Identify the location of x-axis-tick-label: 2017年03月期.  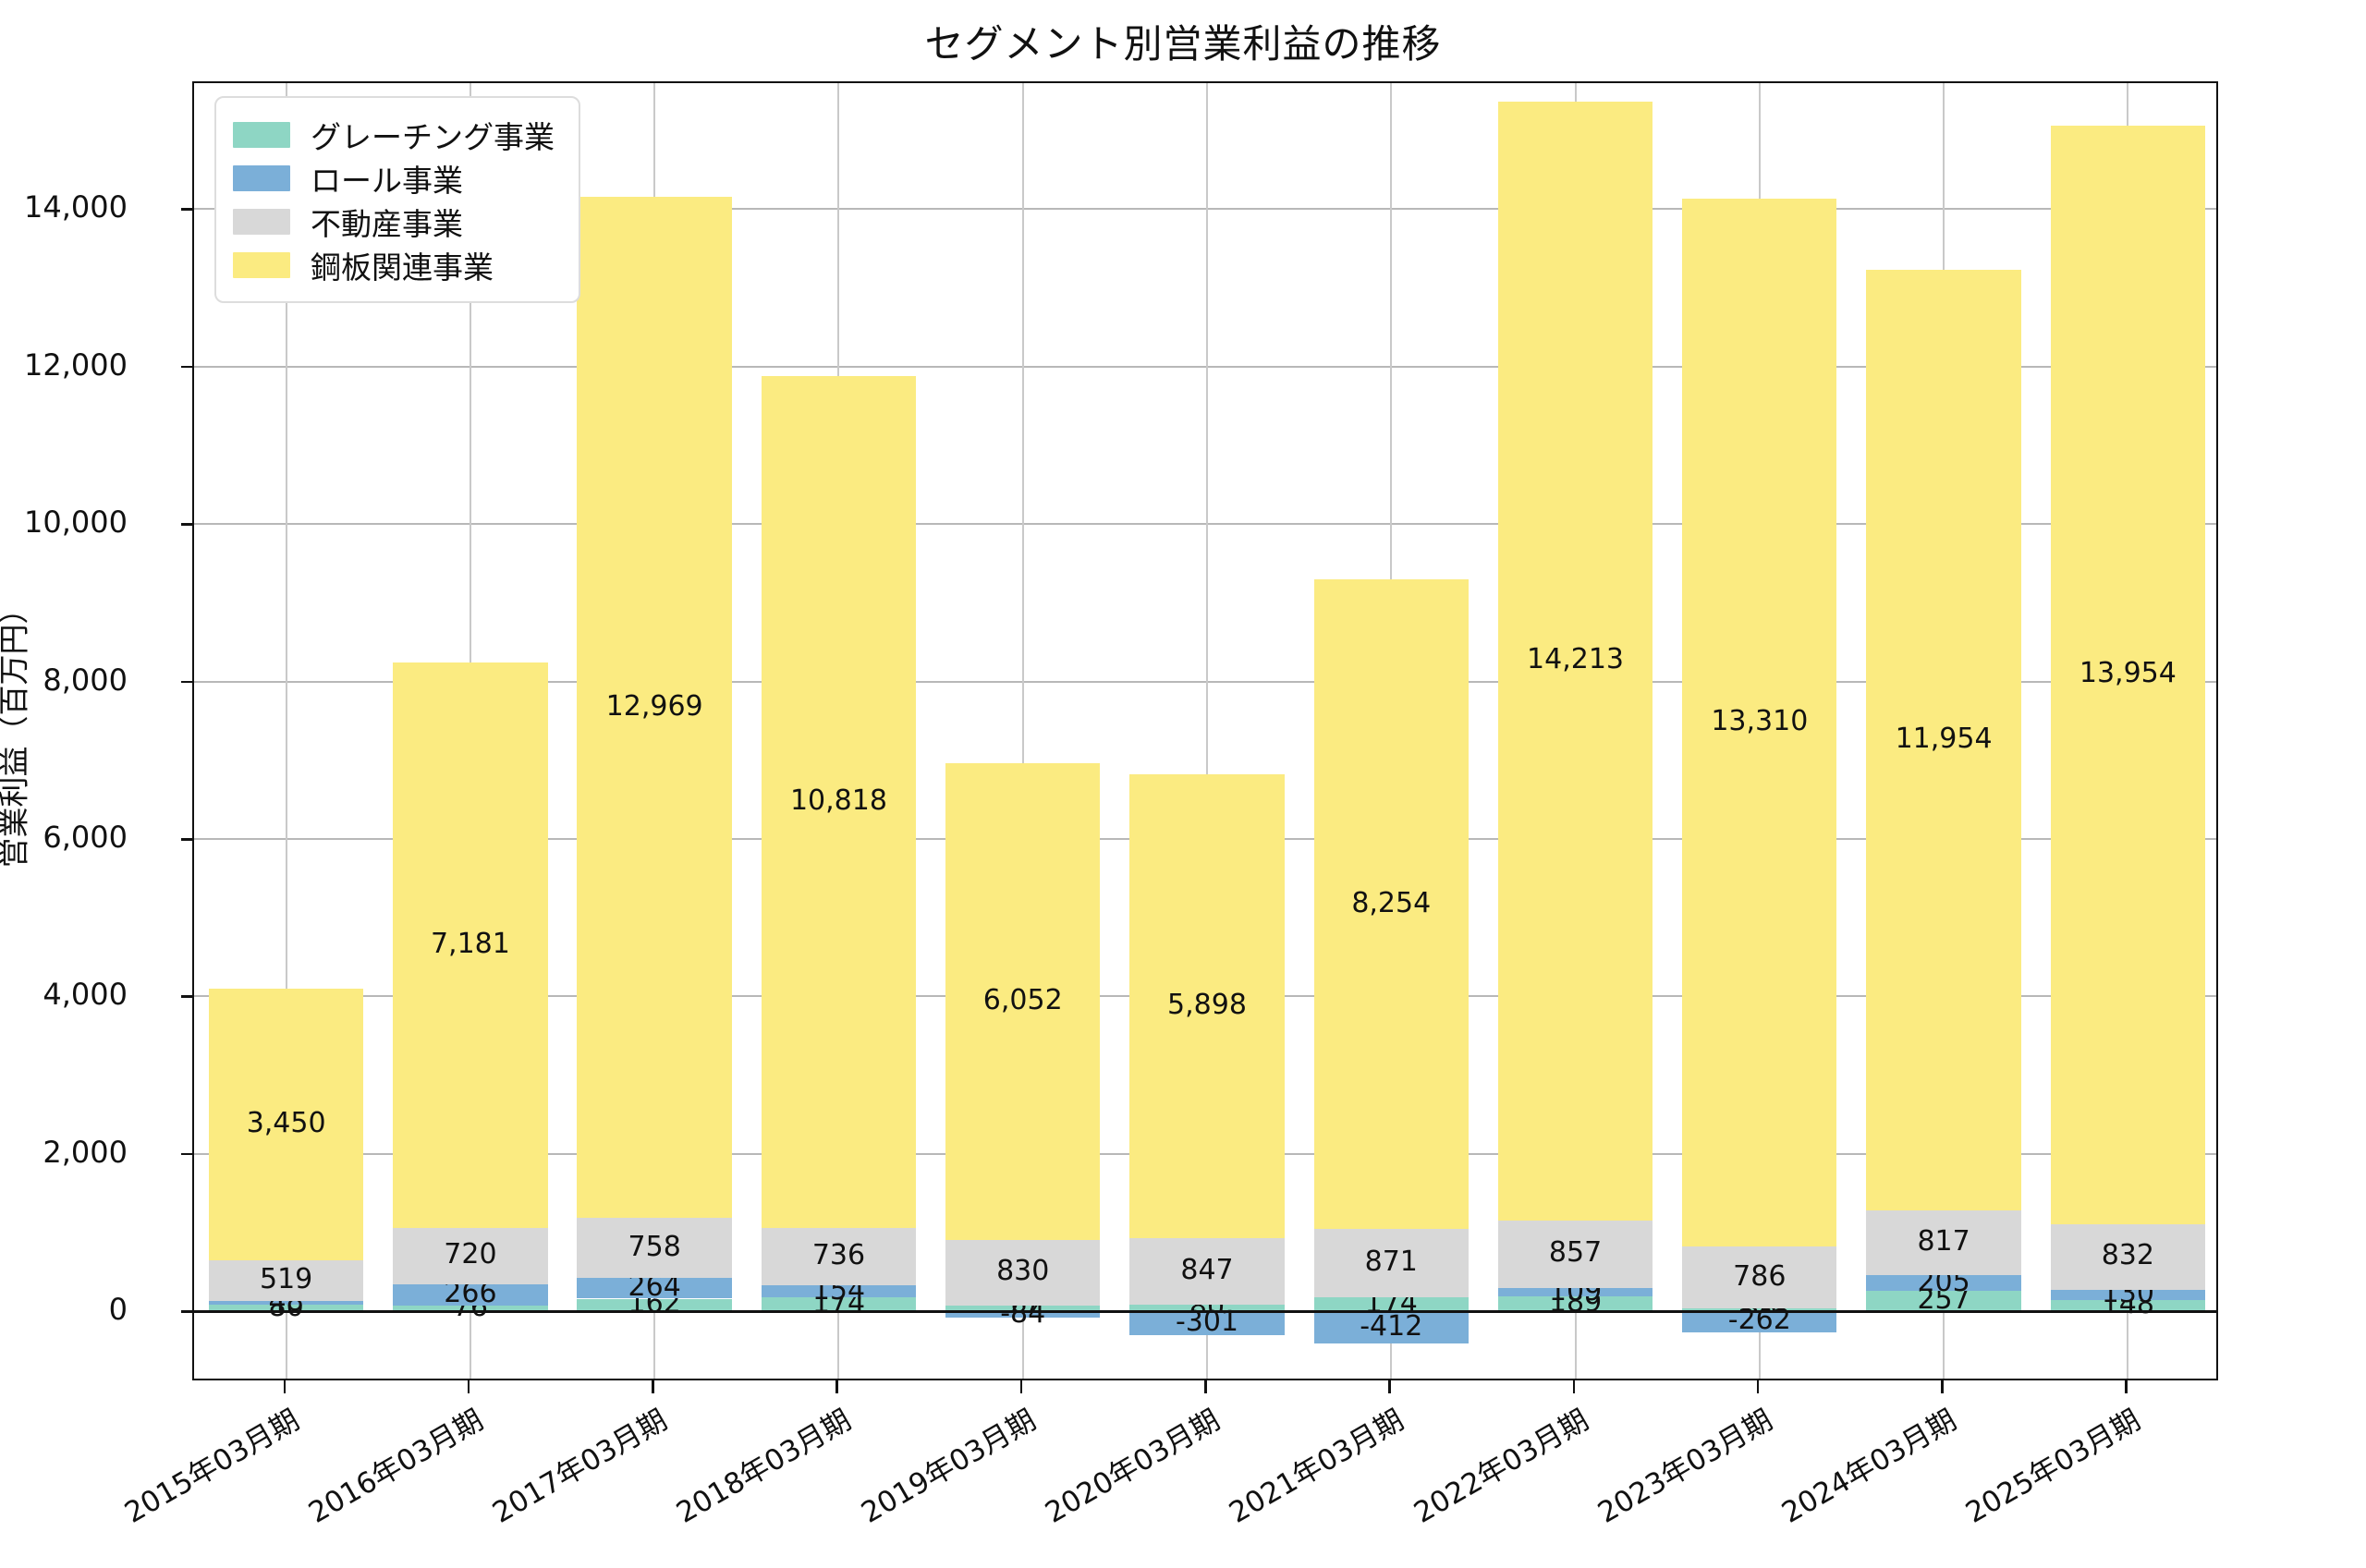
(581, 1466).